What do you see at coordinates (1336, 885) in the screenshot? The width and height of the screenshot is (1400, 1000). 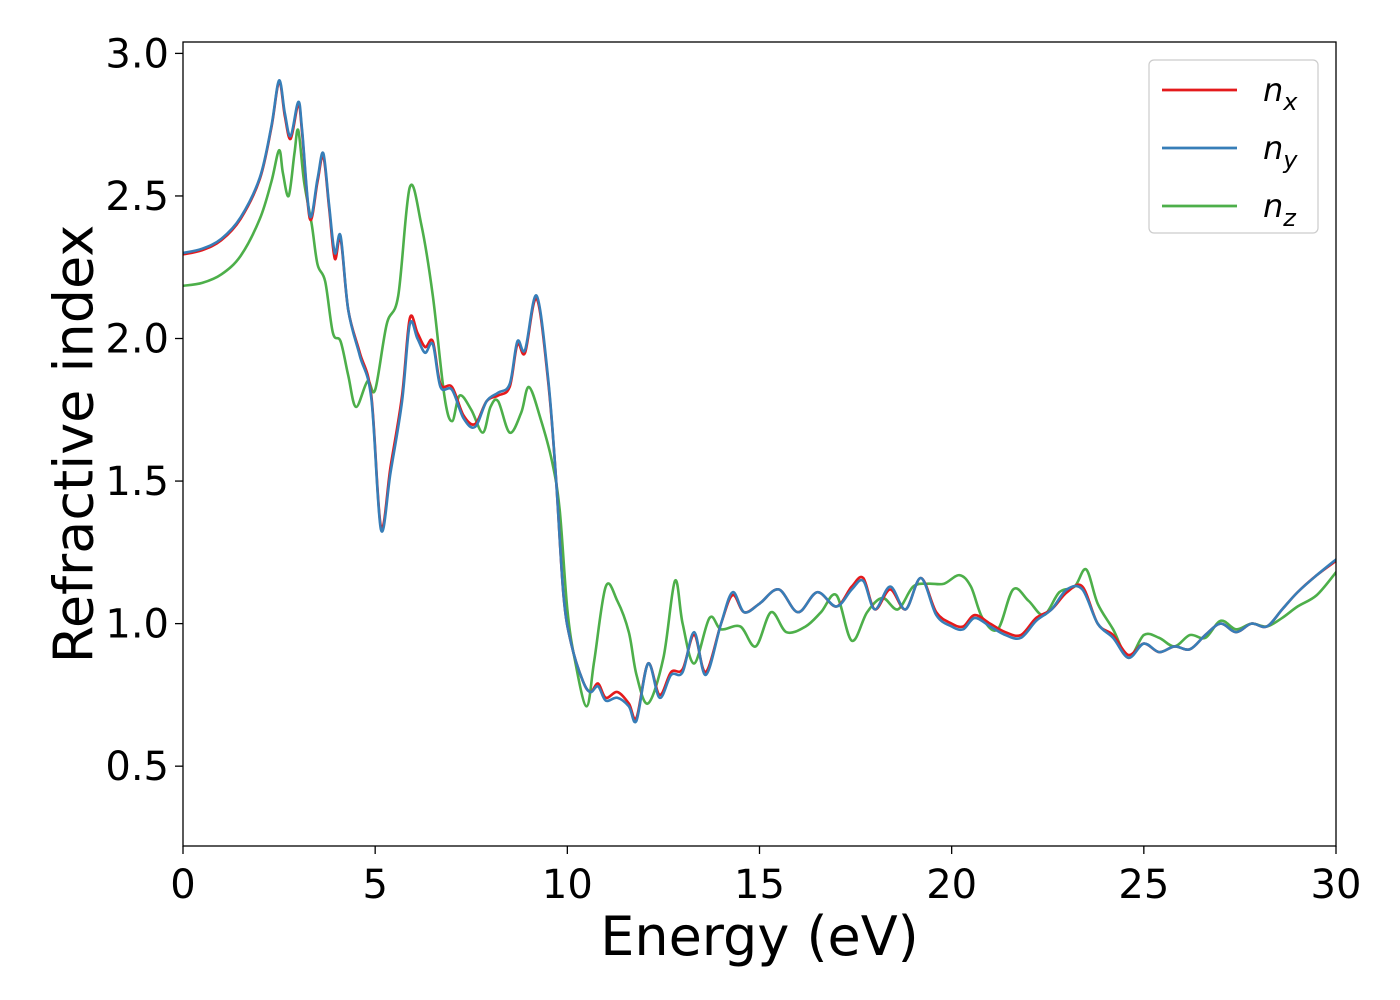 I see `x-tick-label: 30` at bounding box center [1336, 885].